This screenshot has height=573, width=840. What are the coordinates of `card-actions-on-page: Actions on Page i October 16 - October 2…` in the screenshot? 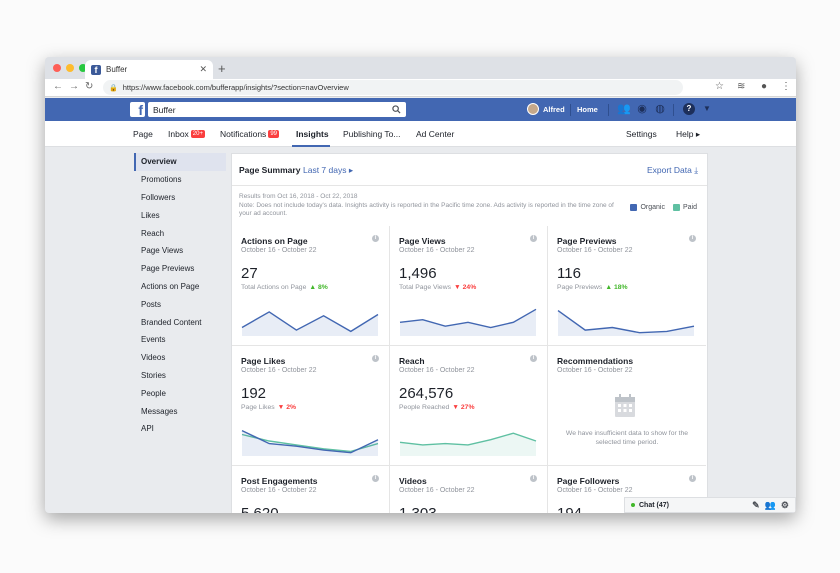 It's located at (311, 286).